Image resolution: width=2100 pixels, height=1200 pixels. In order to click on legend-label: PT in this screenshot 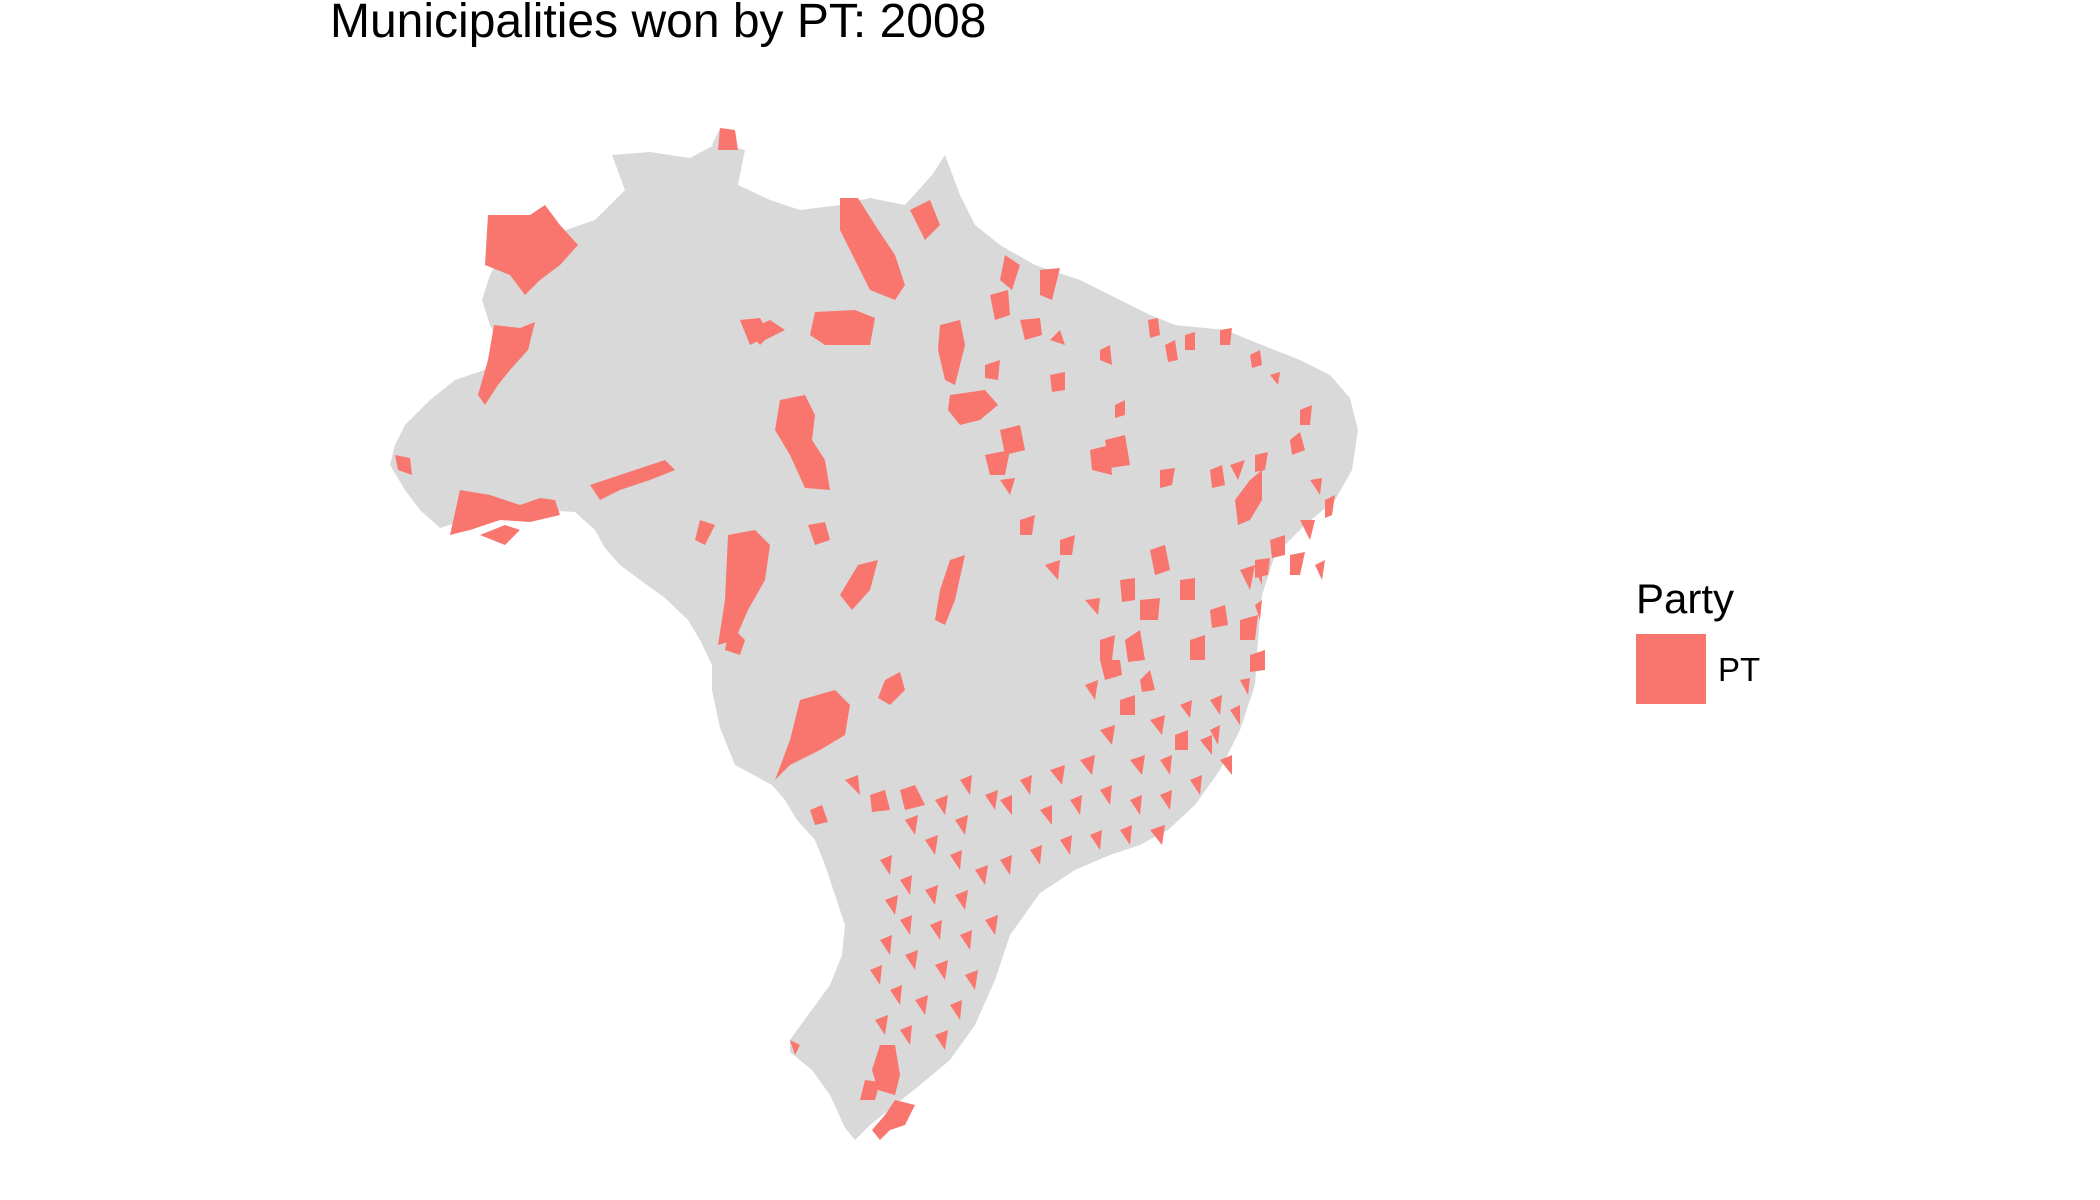, I will do `click(1739, 669)`.